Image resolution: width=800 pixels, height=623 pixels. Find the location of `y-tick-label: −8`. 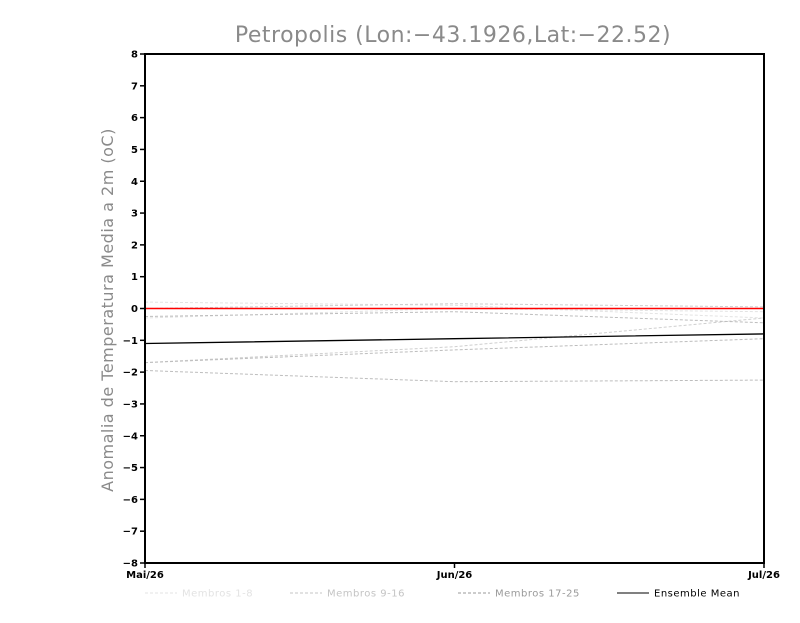

y-tick-label: −8 is located at coordinates (130, 564).